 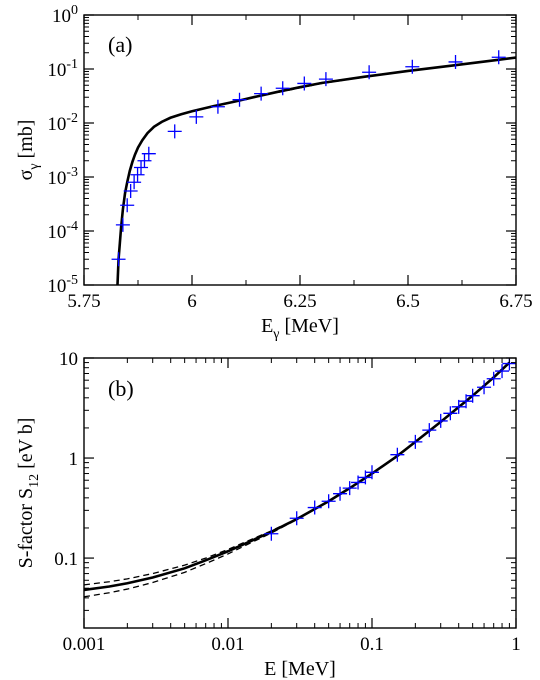 I want to click on x-tick-label: 1, so click(x=516, y=644).